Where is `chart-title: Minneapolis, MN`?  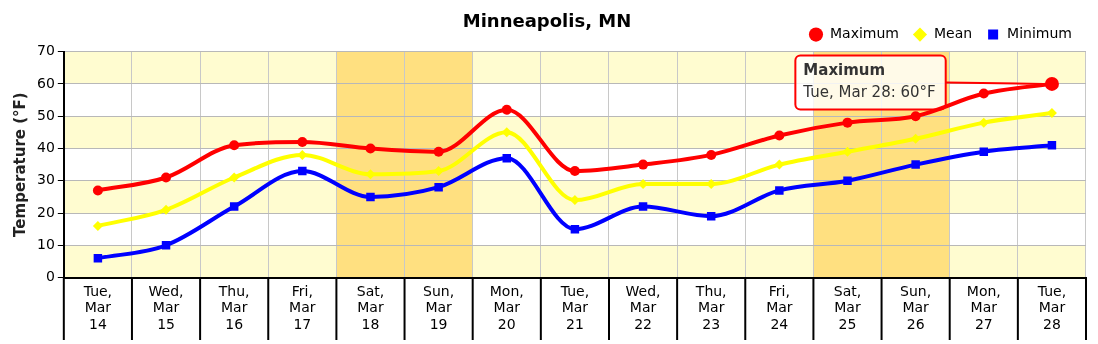
chart-title: Minneapolis, MN is located at coordinates (547, 21).